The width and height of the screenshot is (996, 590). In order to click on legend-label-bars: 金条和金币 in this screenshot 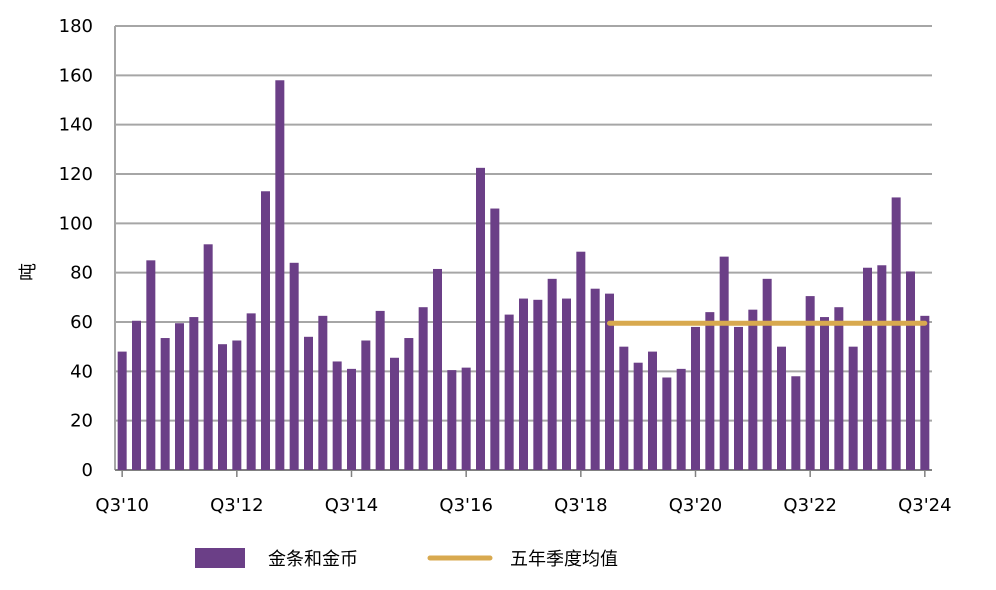, I will do `click(313, 559)`.